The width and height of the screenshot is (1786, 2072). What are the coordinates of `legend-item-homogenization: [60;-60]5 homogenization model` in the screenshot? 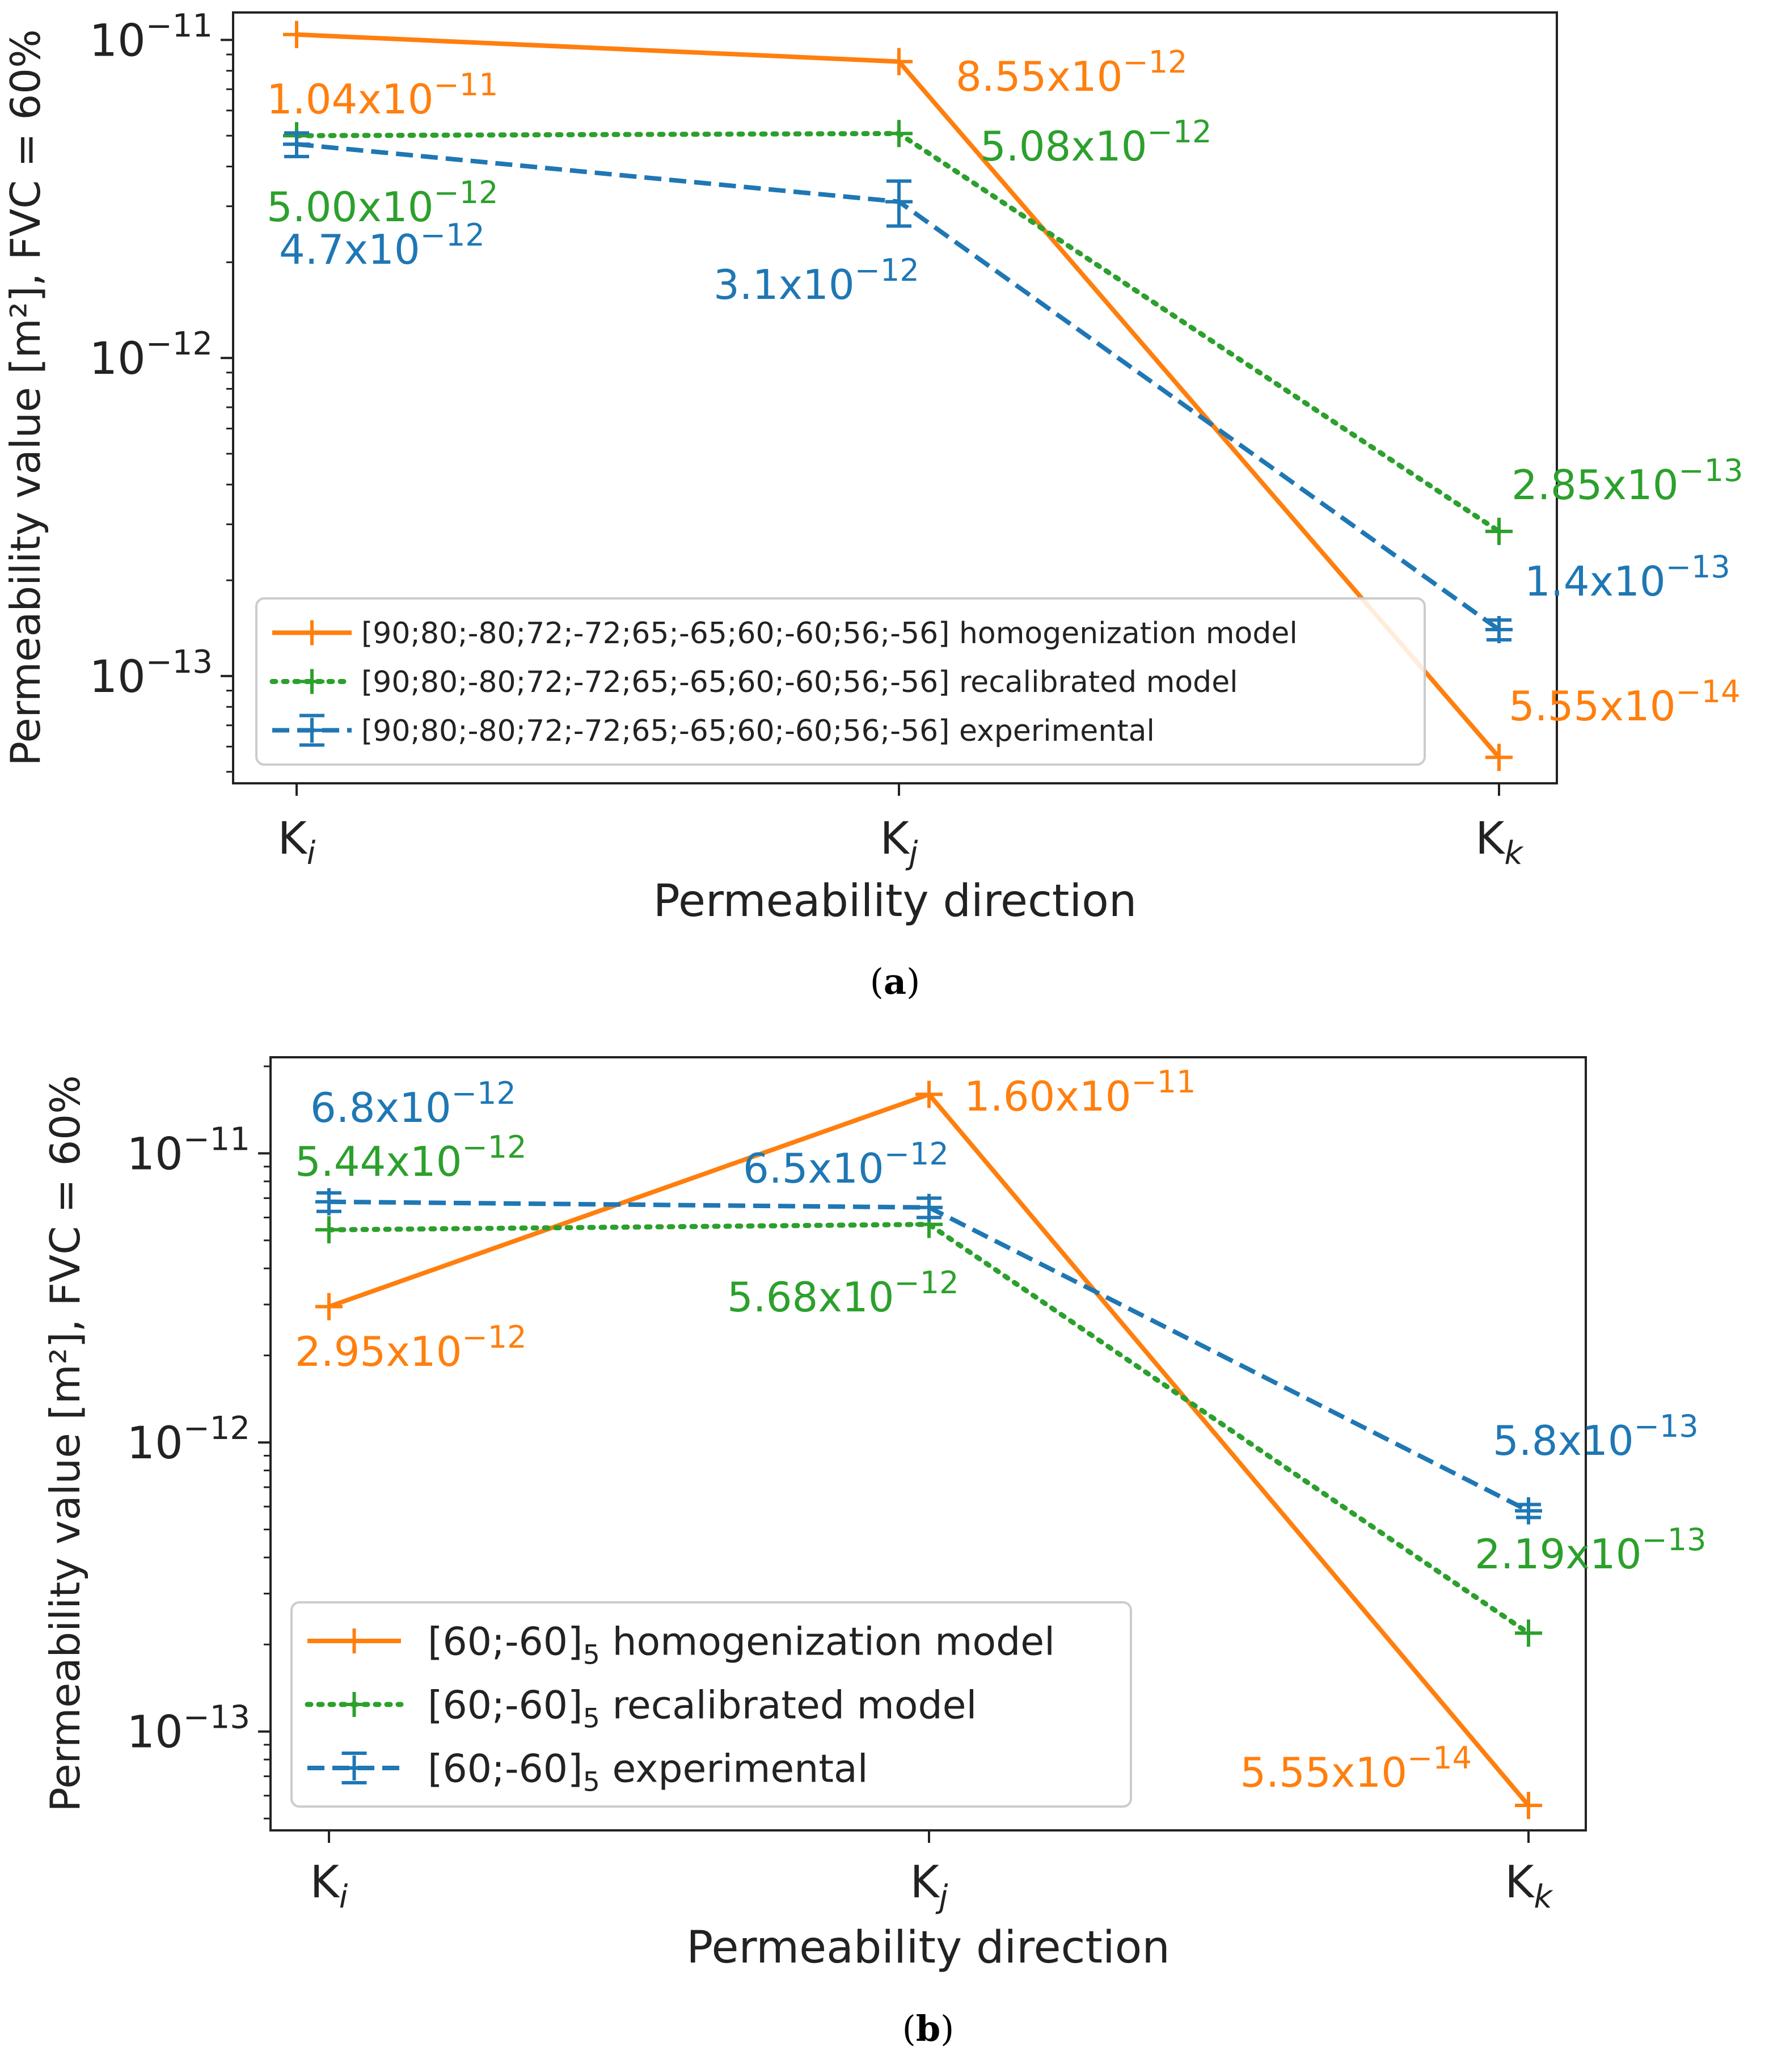 It's located at (681, 1644).